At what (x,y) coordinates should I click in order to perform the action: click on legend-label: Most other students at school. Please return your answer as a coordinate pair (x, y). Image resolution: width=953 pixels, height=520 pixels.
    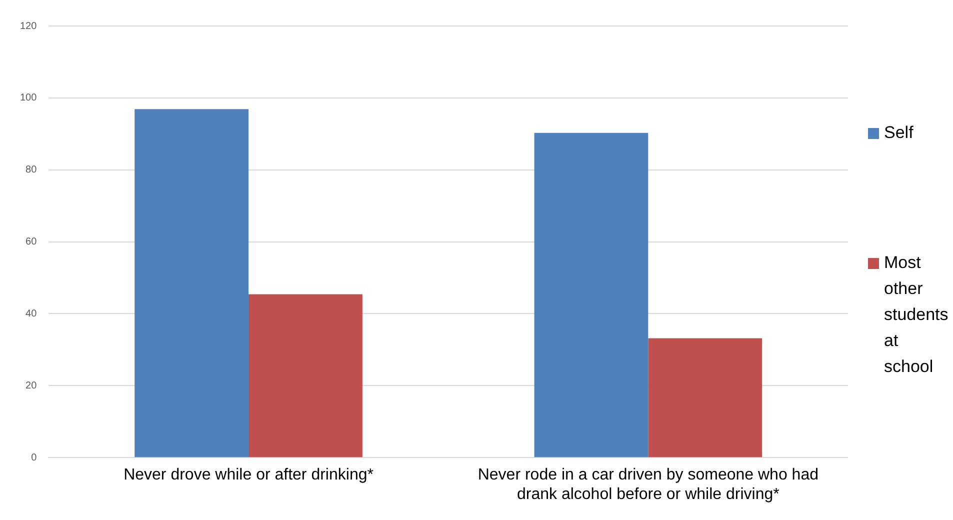
    Looking at the image, I should click on (916, 315).